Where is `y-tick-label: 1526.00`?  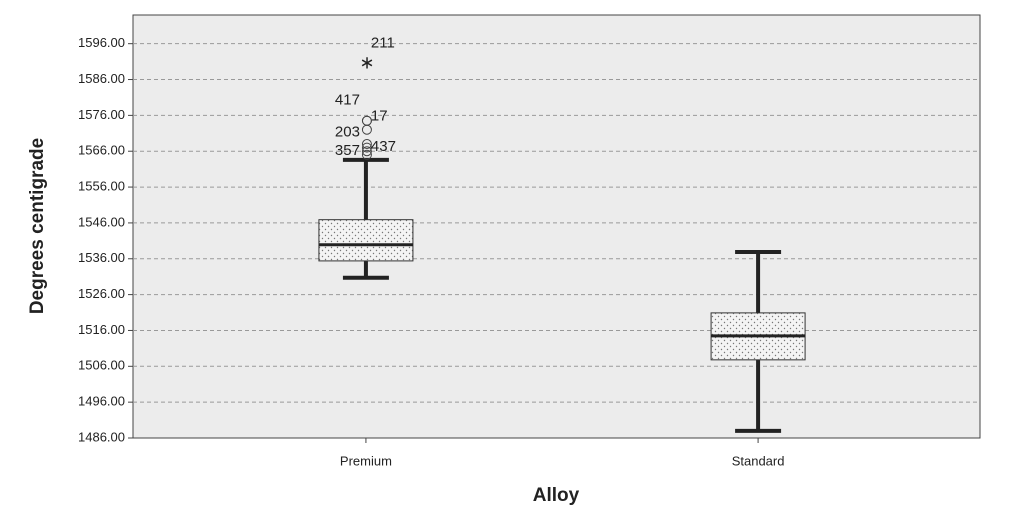
y-tick-label: 1526.00 is located at coordinates (101, 293).